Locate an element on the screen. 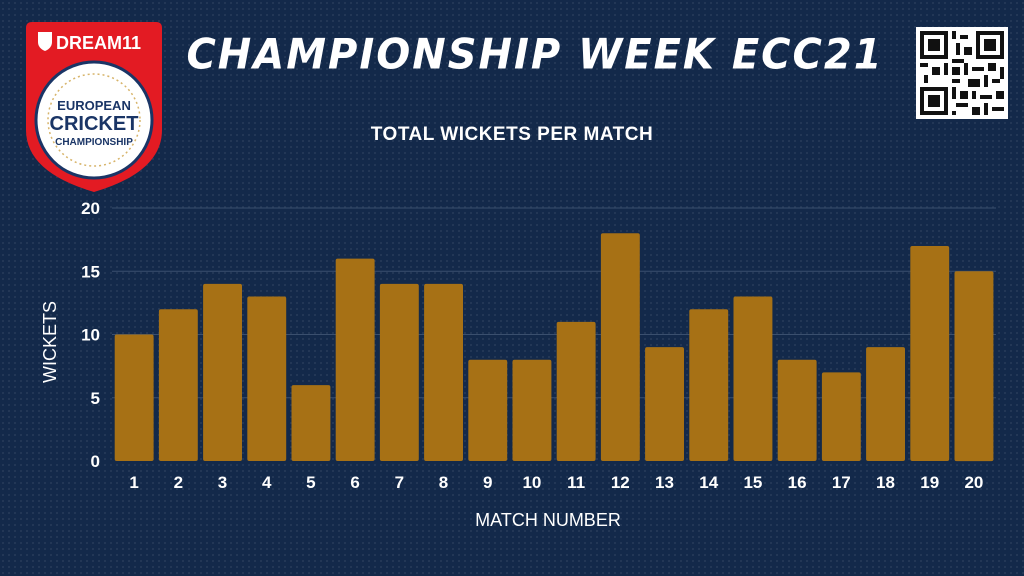  x-tick-label: 13 is located at coordinates (664, 482).